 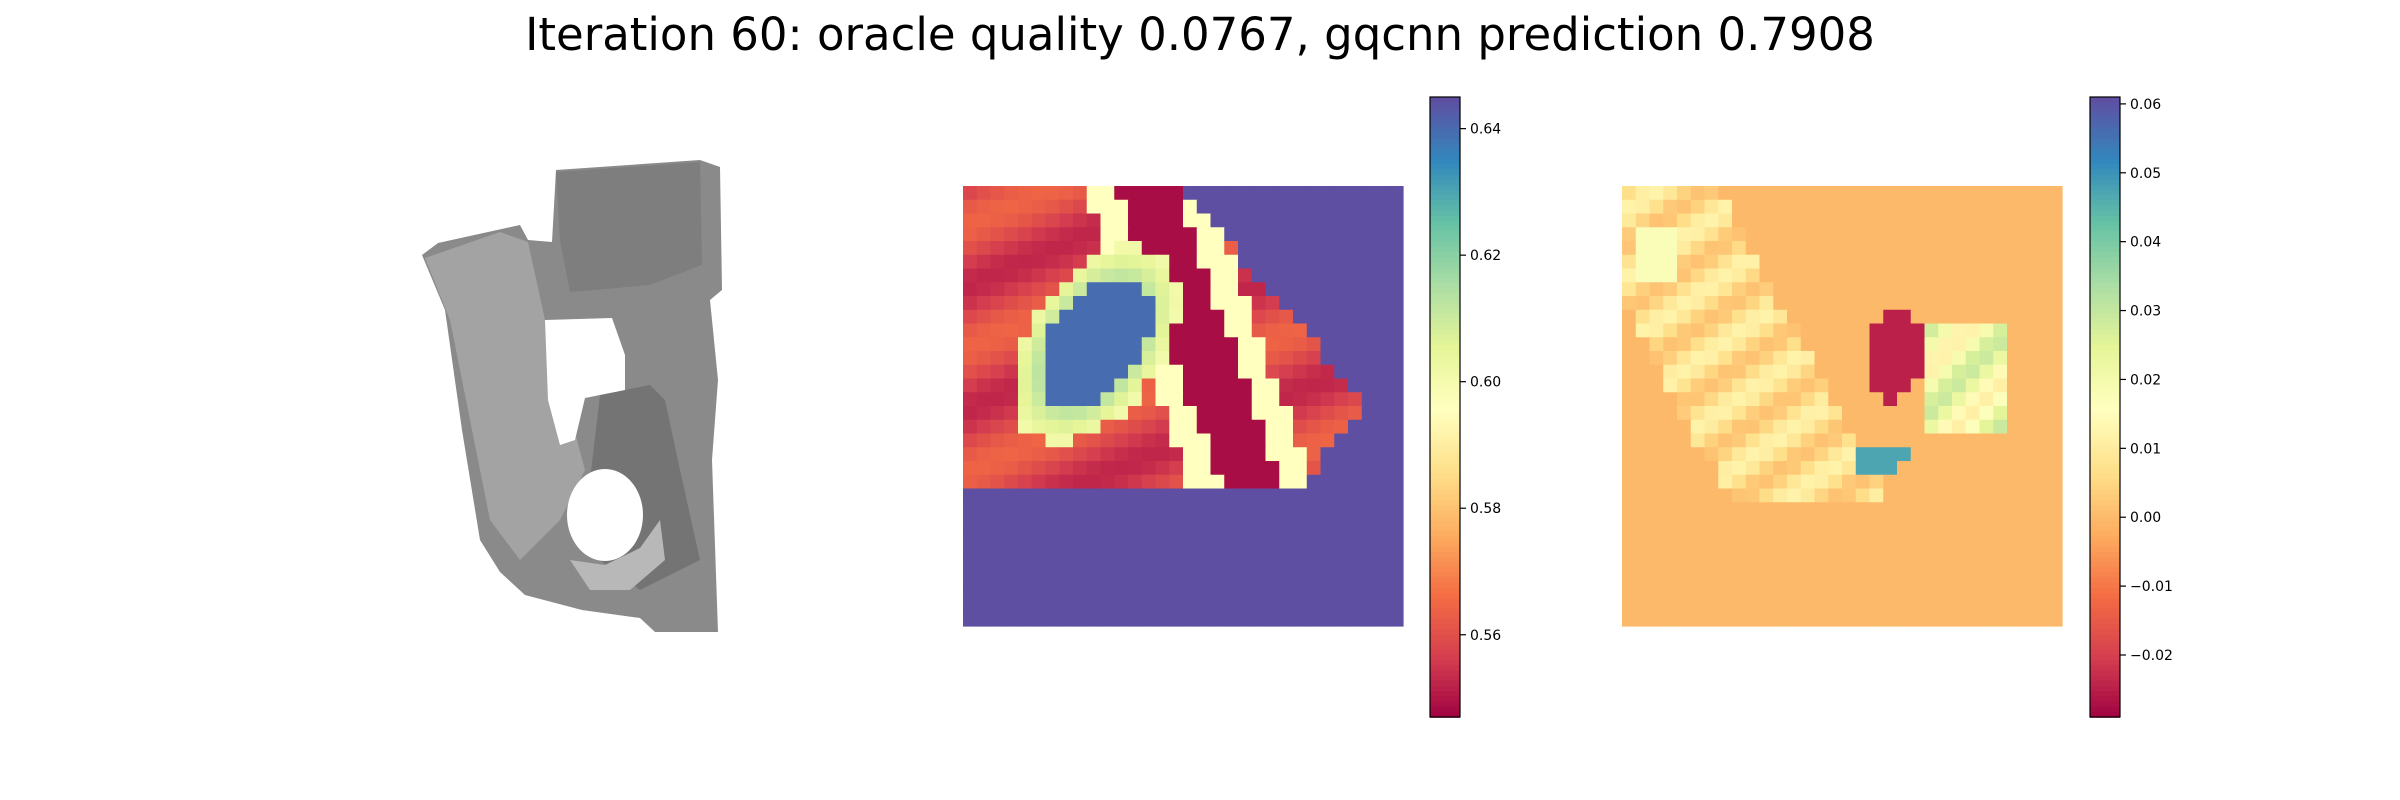 What do you see at coordinates (2145, 174) in the screenshot?
I see `colorbar-tick-label: 0.05` at bounding box center [2145, 174].